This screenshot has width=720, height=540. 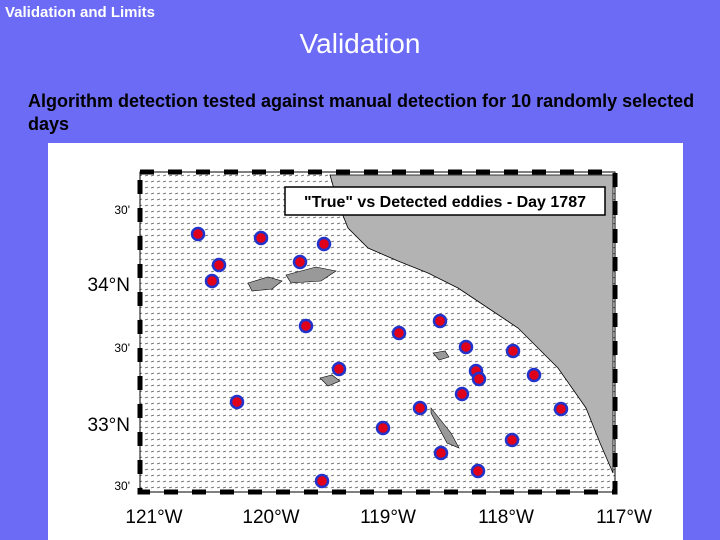 I want to click on islands, so click(x=353, y=357).